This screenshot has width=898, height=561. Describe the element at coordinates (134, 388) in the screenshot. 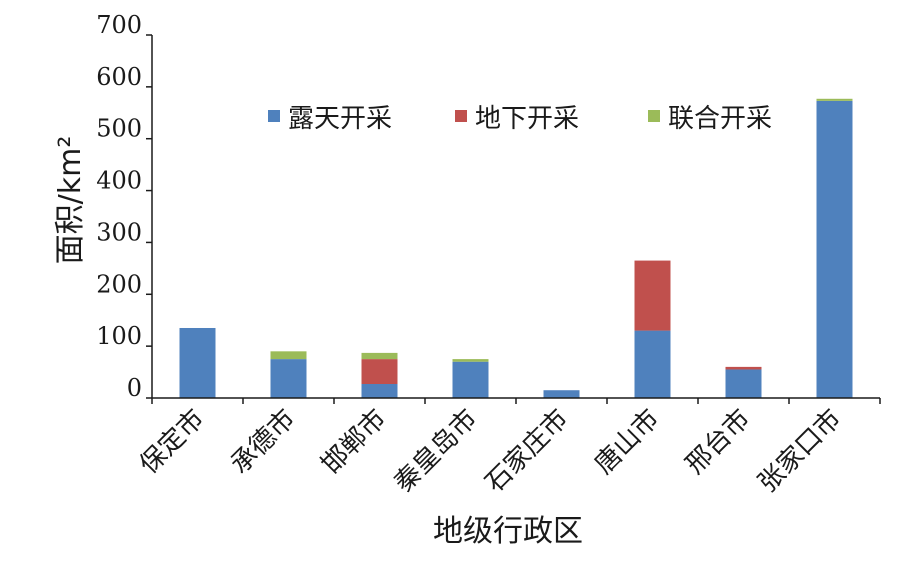

I see `y-tick-label: 0` at that location.